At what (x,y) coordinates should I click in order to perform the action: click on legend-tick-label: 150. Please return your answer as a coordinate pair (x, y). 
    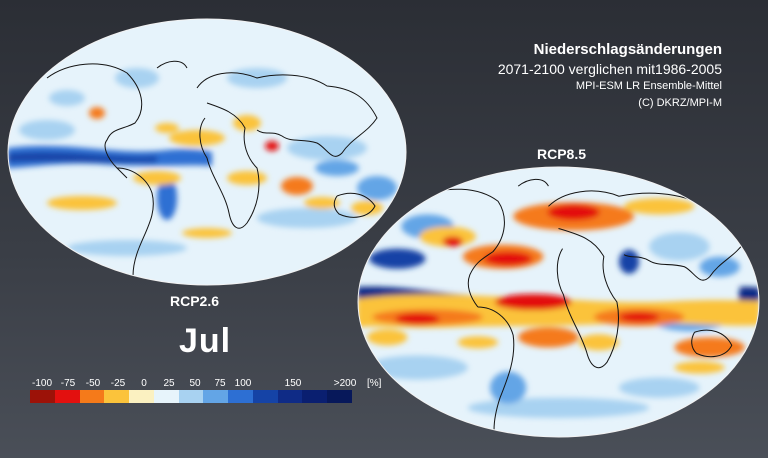
    Looking at the image, I should click on (293, 383).